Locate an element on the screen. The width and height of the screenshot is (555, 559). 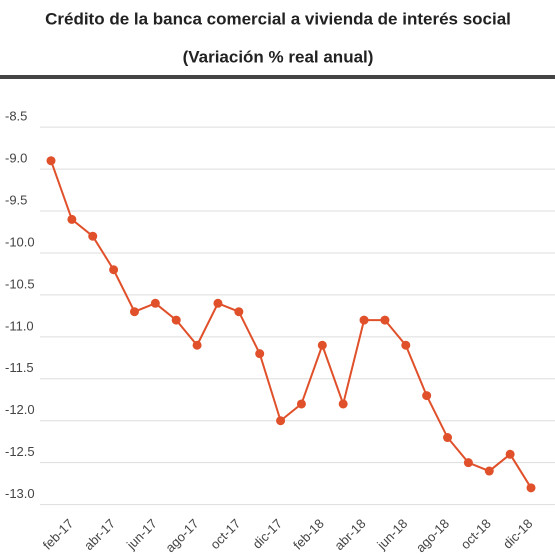
y-tick-label: -13.0 is located at coordinates (20, 493).